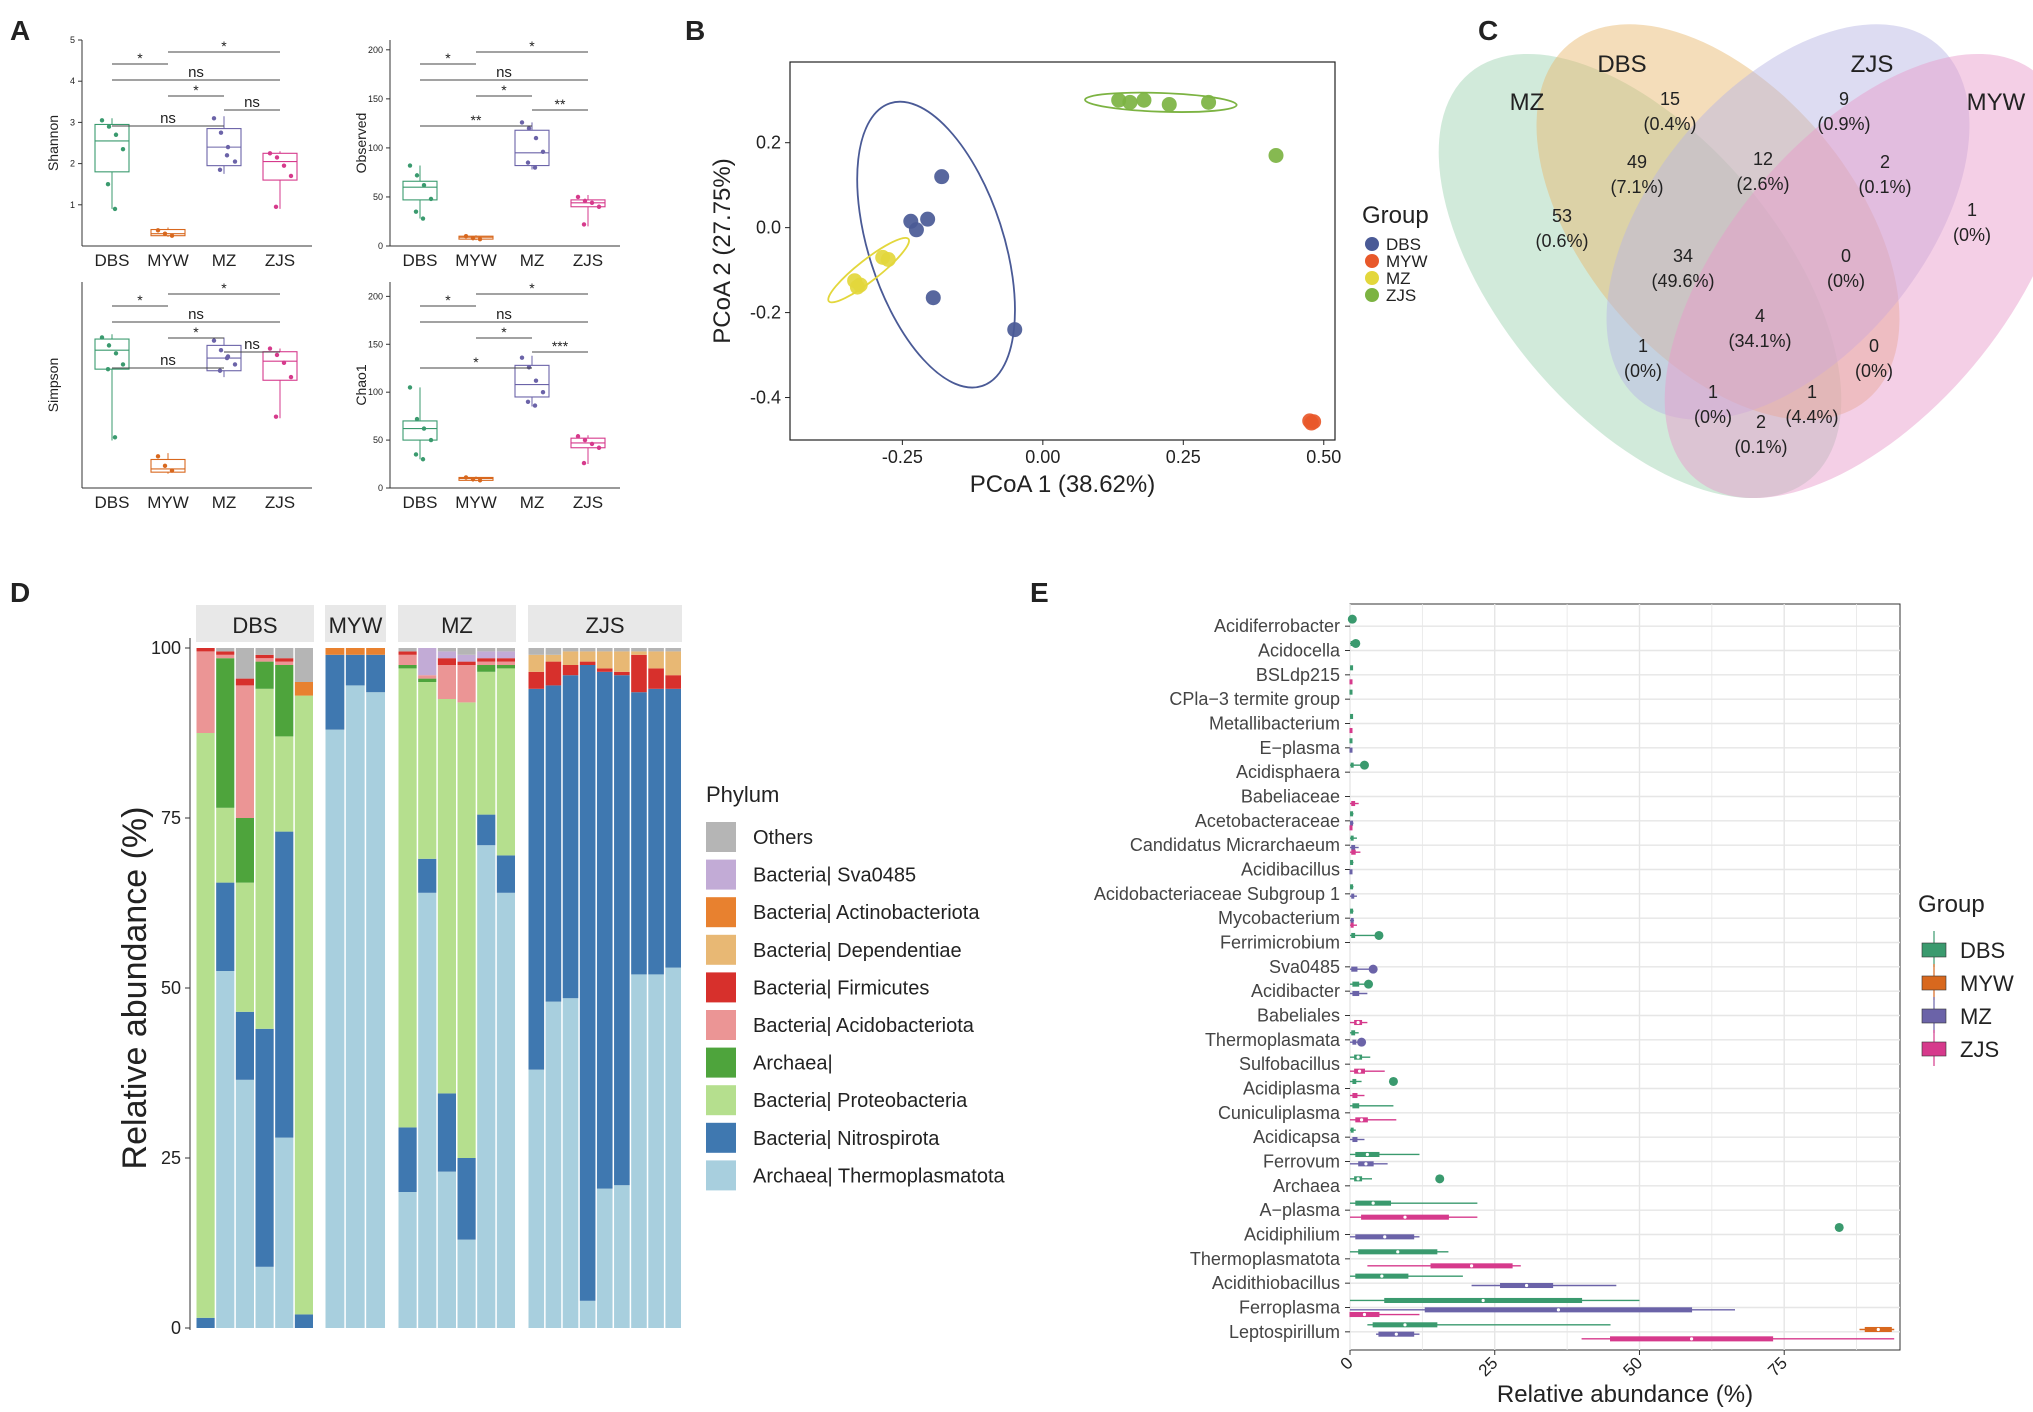  What do you see at coordinates (1300, 1210) in the screenshot?
I see `genus-label: A−plasma` at bounding box center [1300, 1210].